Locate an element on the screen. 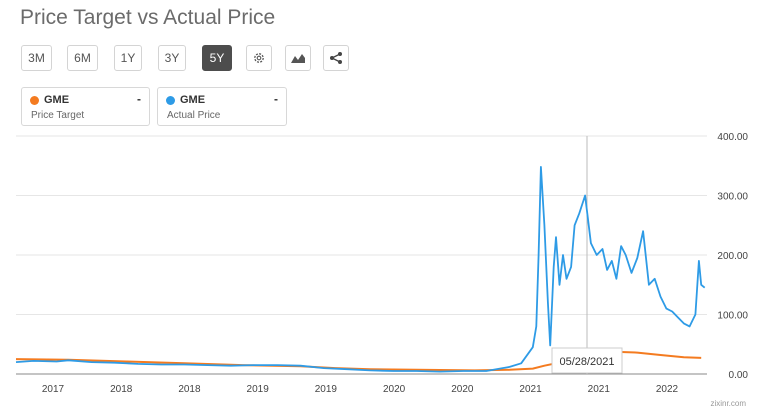  tooltip: 05/28/2021 is located at coordinates (587, 360).